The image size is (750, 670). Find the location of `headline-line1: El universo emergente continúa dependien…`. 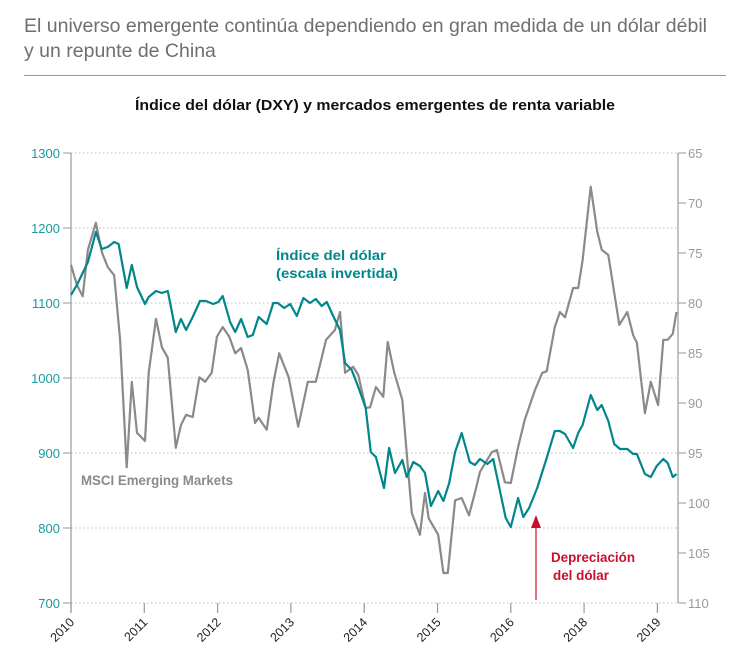

headline-line1: El universo emergente continúa dependien… is located at coordinates (365, 26).